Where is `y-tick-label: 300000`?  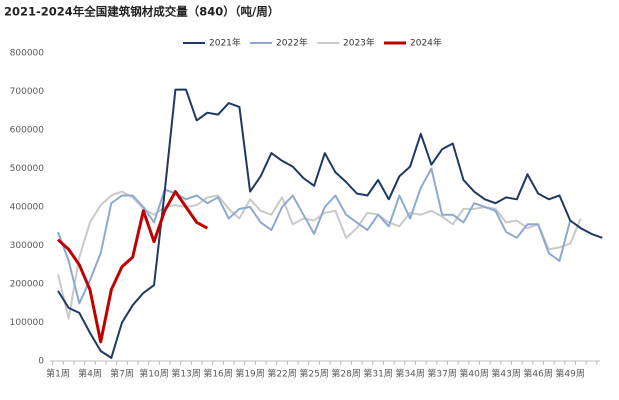 y-tick-label: 300000 is located at coordinates (27, 246).